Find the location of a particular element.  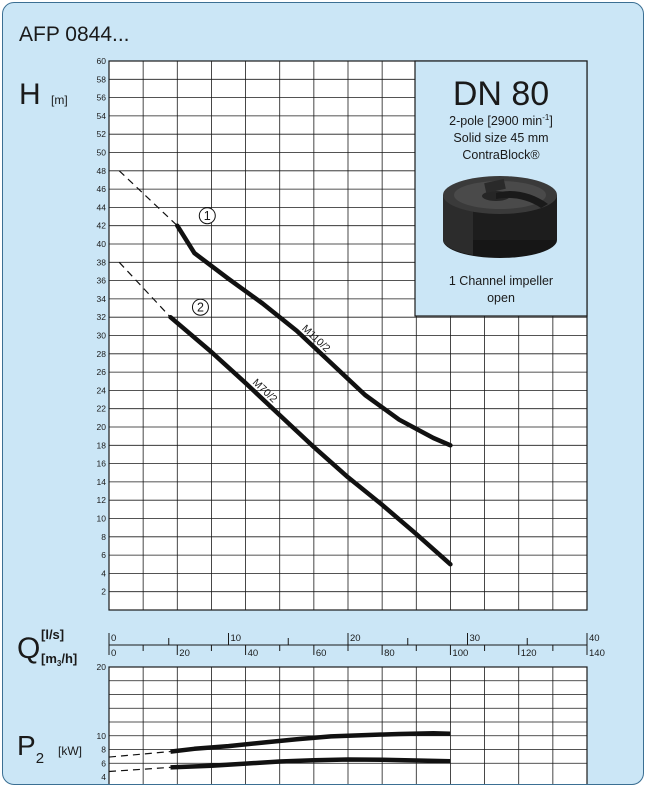

info-impeller-open: open is located at coordinates (501, 298).